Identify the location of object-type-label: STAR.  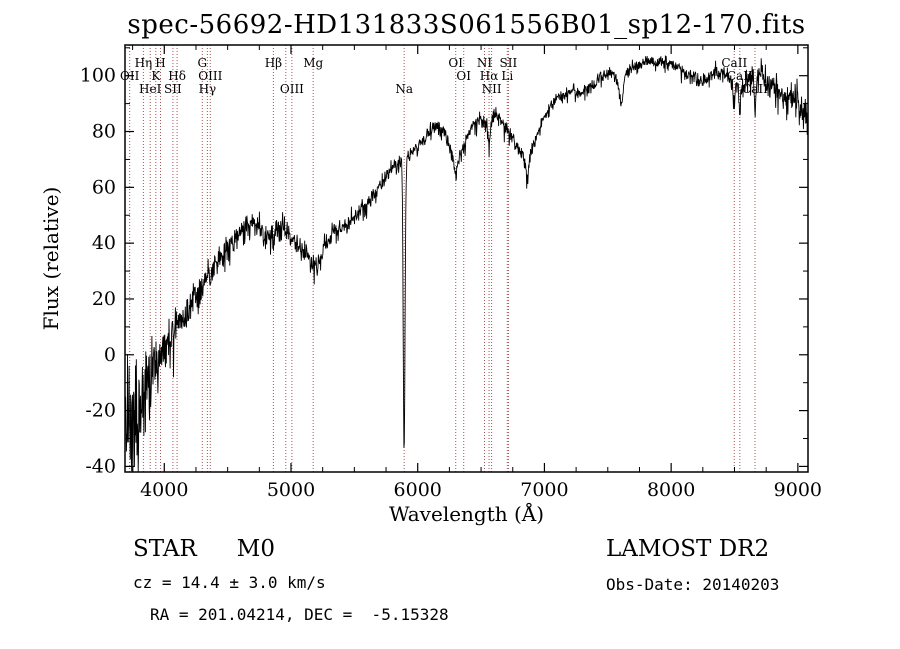
(165, 549).